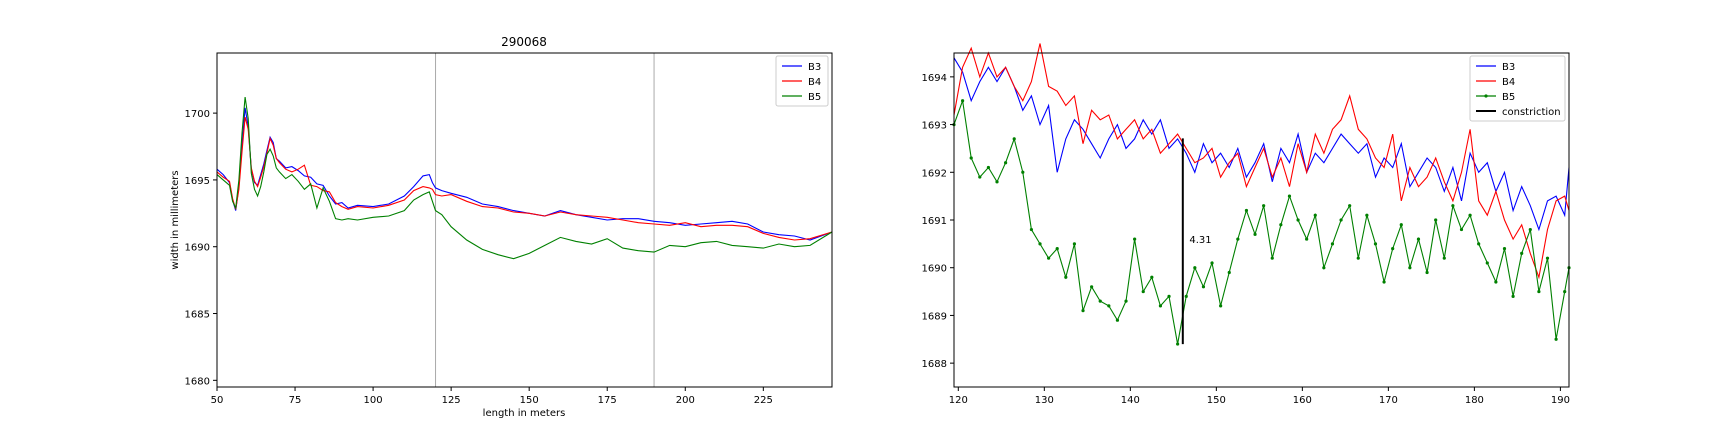  Describe the element at coordinates (529, 400) in the screenshot. I see `x-tick-label: 150` at that location.